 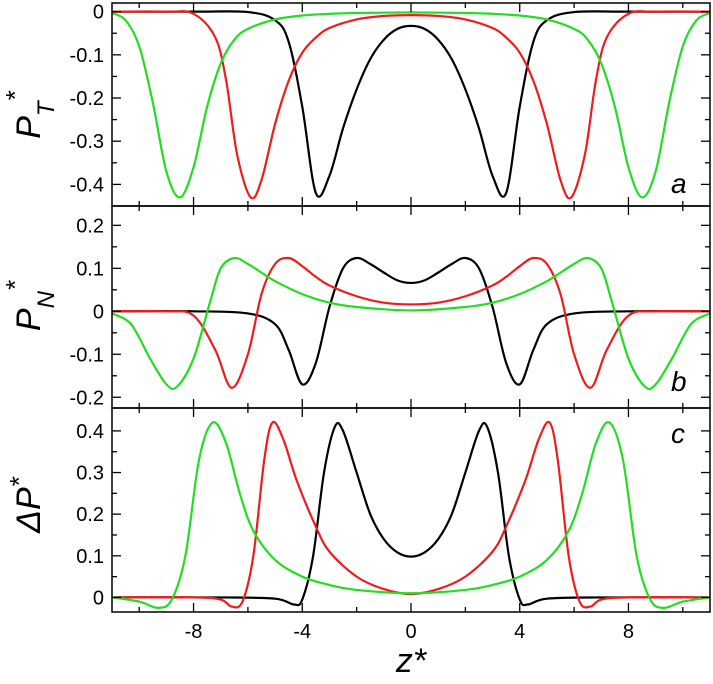 What do you see at coordinates (98, 13) in the screenshot?
I see `panel-a-ytick-label: 0` at bounding box center [98, 13].